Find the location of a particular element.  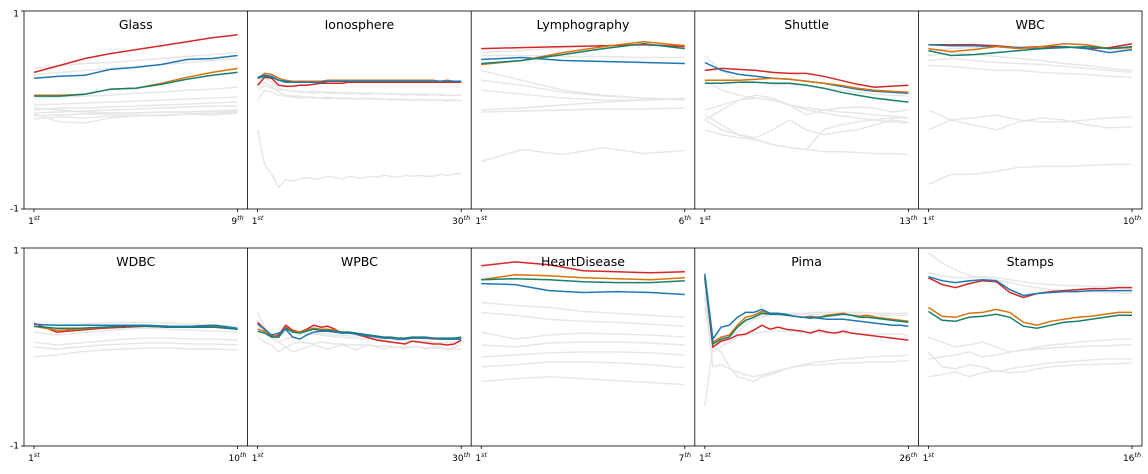

x-tick-last-label: 30th is located at coordinates (461, 457).